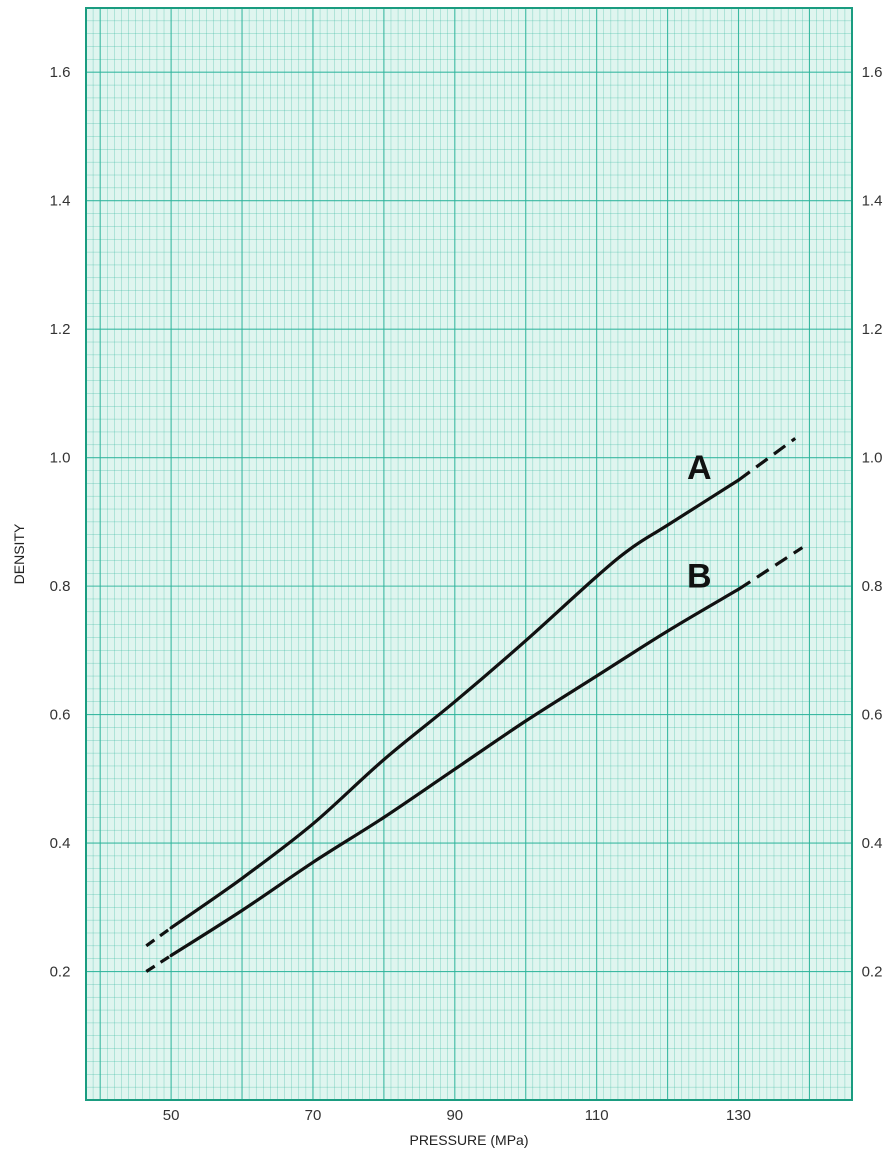  What do you see at coordinates (60, 72) in the screenshot?
I see `y-tick-label-left: 1.6` at bounding box center [60, 72].